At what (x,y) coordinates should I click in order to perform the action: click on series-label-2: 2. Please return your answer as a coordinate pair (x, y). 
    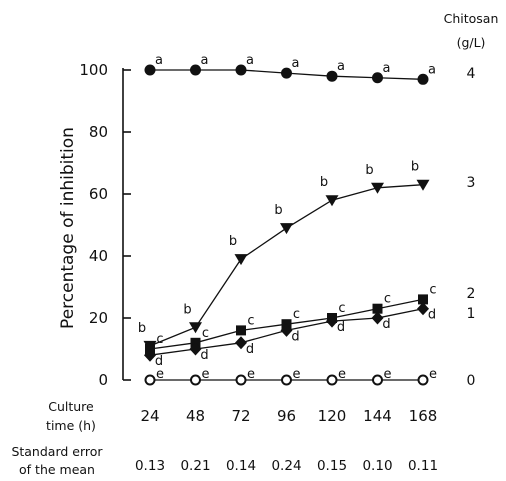
    Looking at the image, I should click on (471, 294).